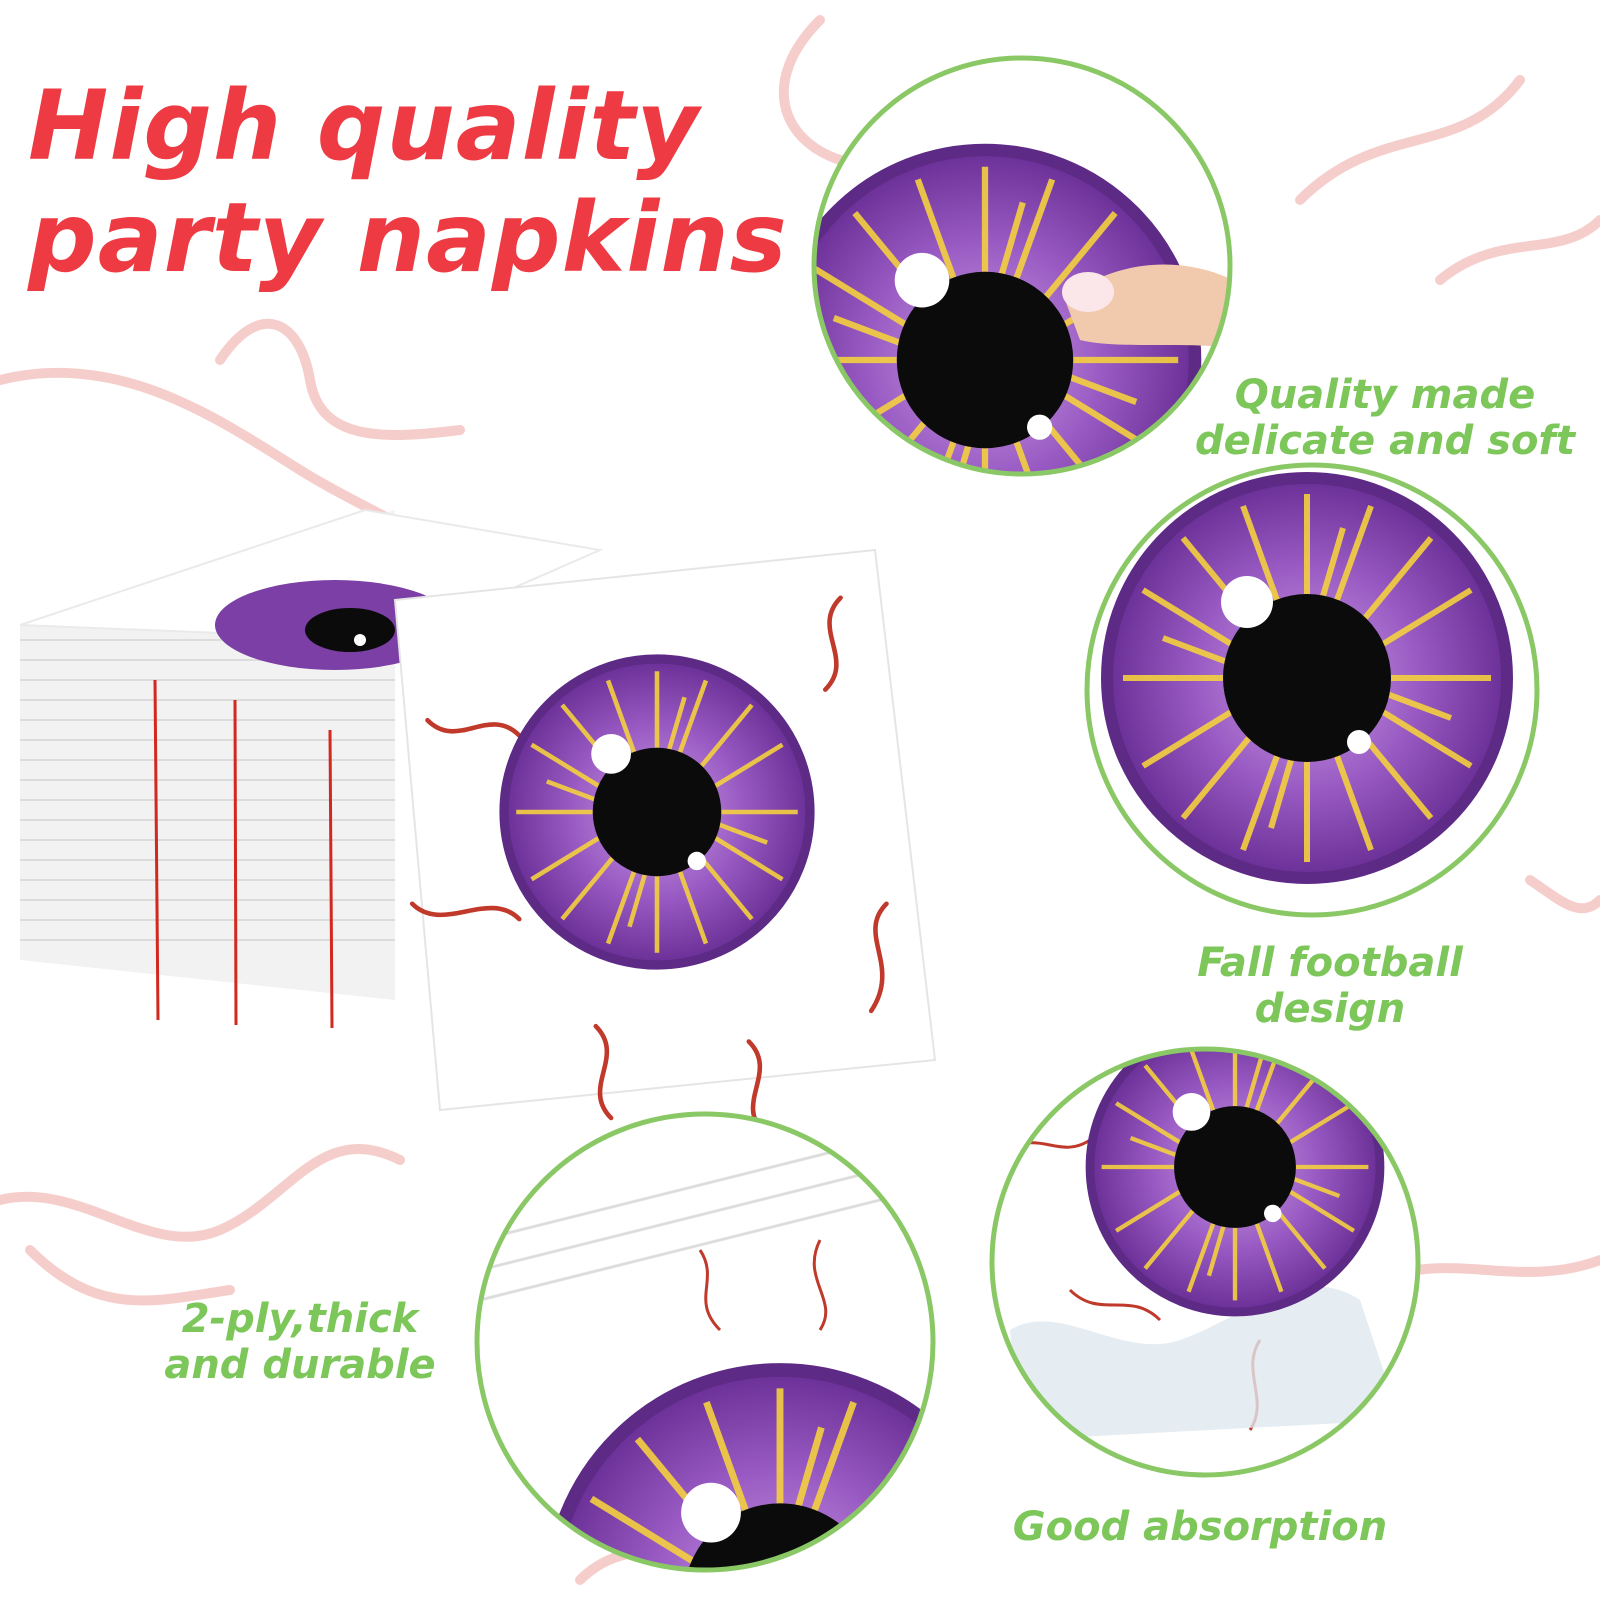 This screenshot has height=1600, width=1600. Describe the element at coordinates (408, 238) in the screenshot. I see `headline-line-2: party napkins` at that location.